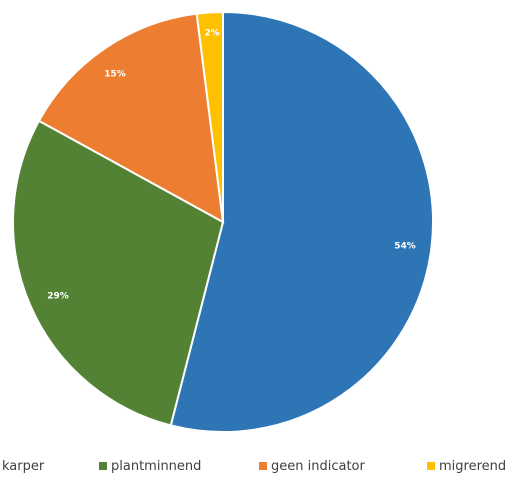  Describe the element at coordinates (318, 466) in the screenshot. I see `legend-entry-geen-indicator: geen indicator` at that location.